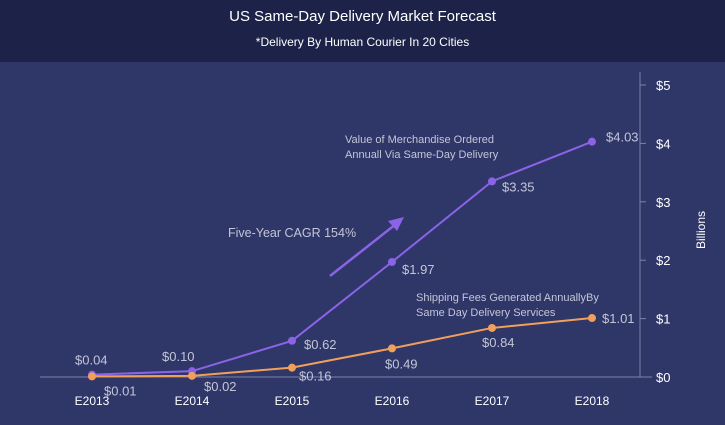 This screenshot has height=425, width=725. Describe the element at coordinates (418, 269) in the screenshot. I see `merchandise-value-data-label: $1.97` at that location.